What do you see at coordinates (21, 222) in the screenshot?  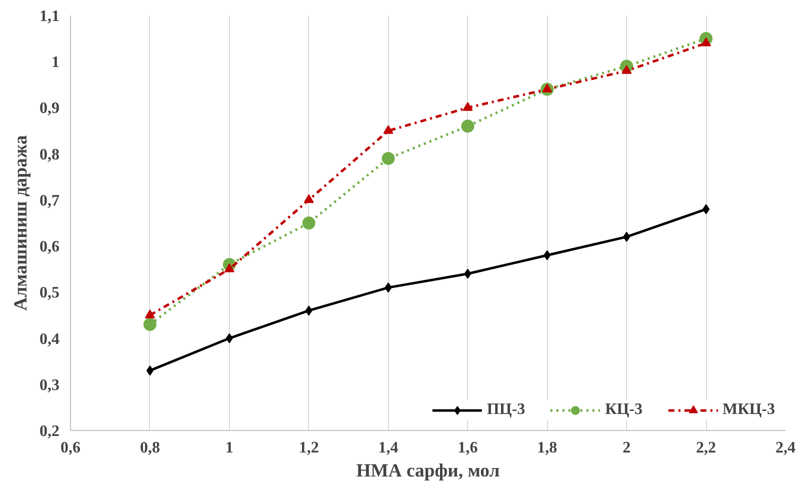 I see `y-axis-title: Алмашиниш даража` at bounding box center [21, 222].